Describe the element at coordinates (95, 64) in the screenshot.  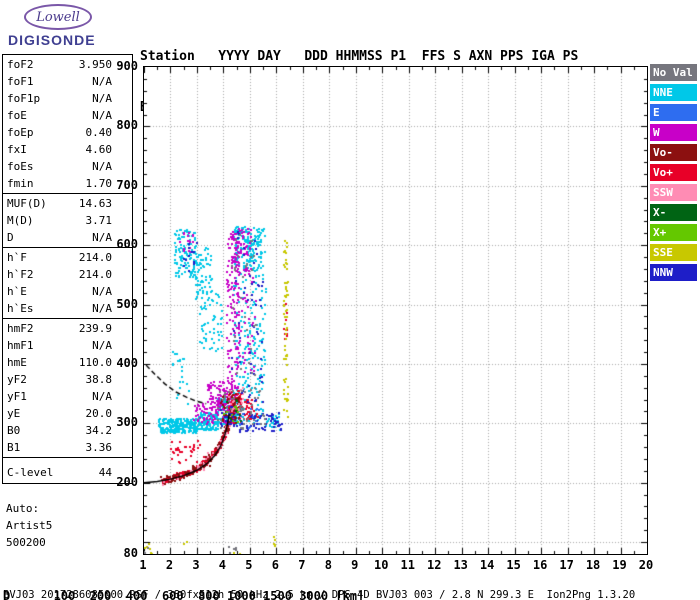
I see `param-value: 3.950` at that location.